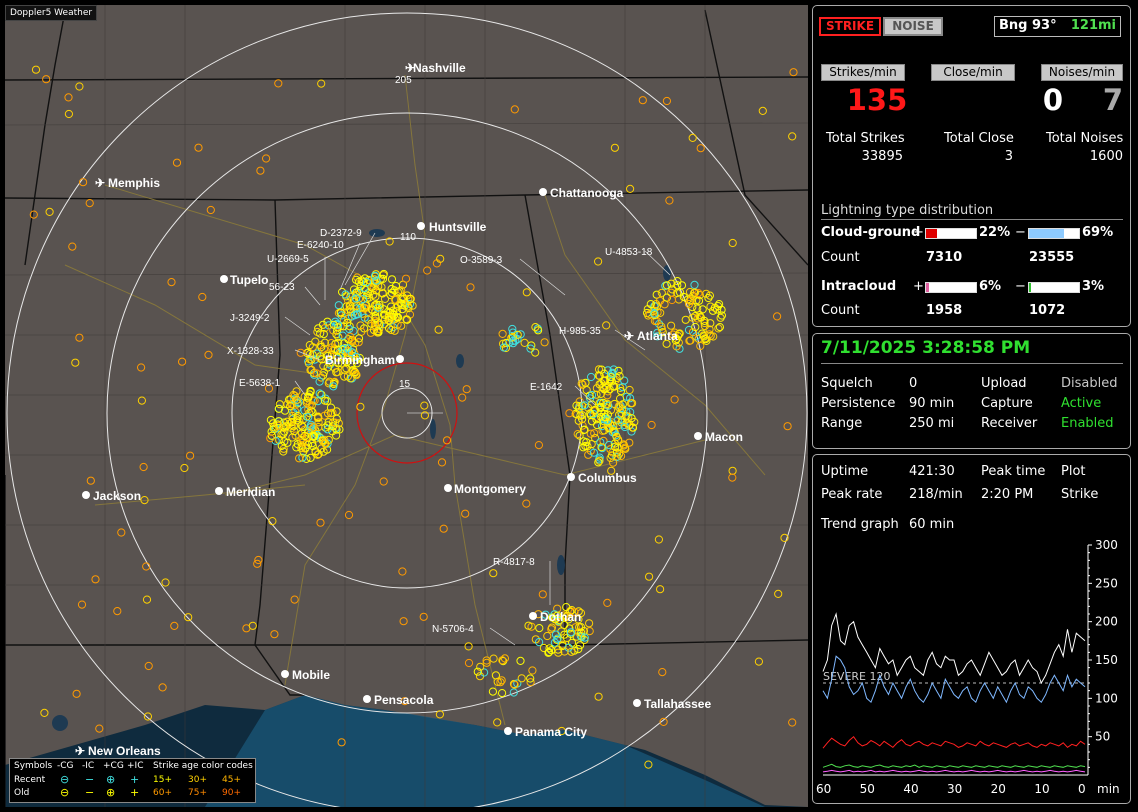 This screenshot has width=1138, height=812. Describe the element at coordinates (250, 318) in the screenshot. I see `storm-tag: J-3249-2` at that location.